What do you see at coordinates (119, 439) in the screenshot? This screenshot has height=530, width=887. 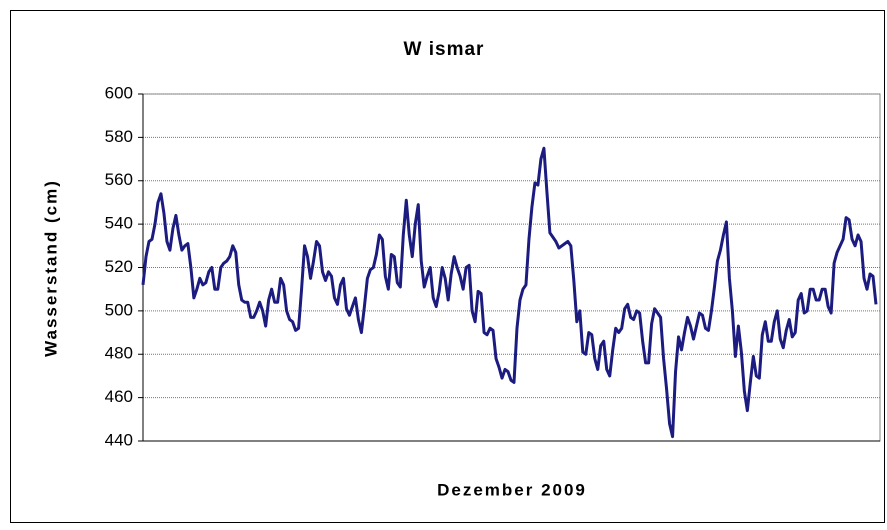 I see `y-tick-label: 440` at bounding box center [119, 439].